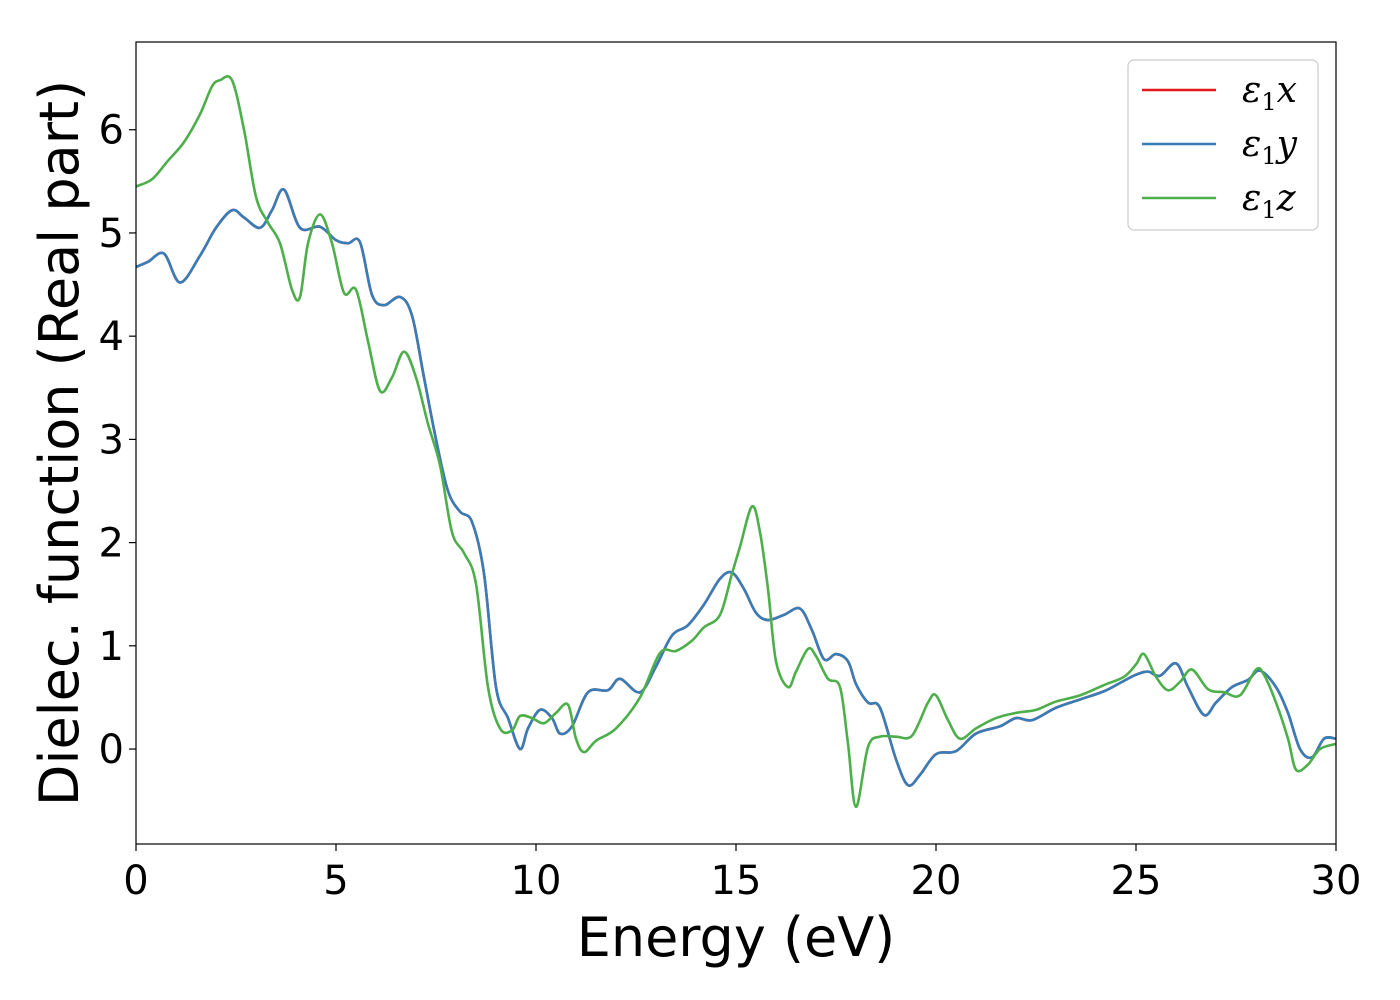 Image resolution: width=1400 pixels, height=1000 pixels. I want to click on y-tick-label: 1, so click(111, 647).